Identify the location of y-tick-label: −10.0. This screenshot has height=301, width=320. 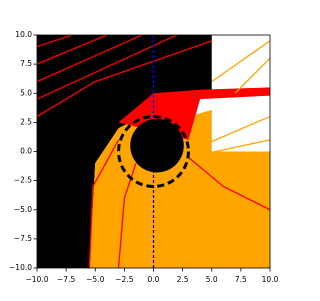
(20, 267).